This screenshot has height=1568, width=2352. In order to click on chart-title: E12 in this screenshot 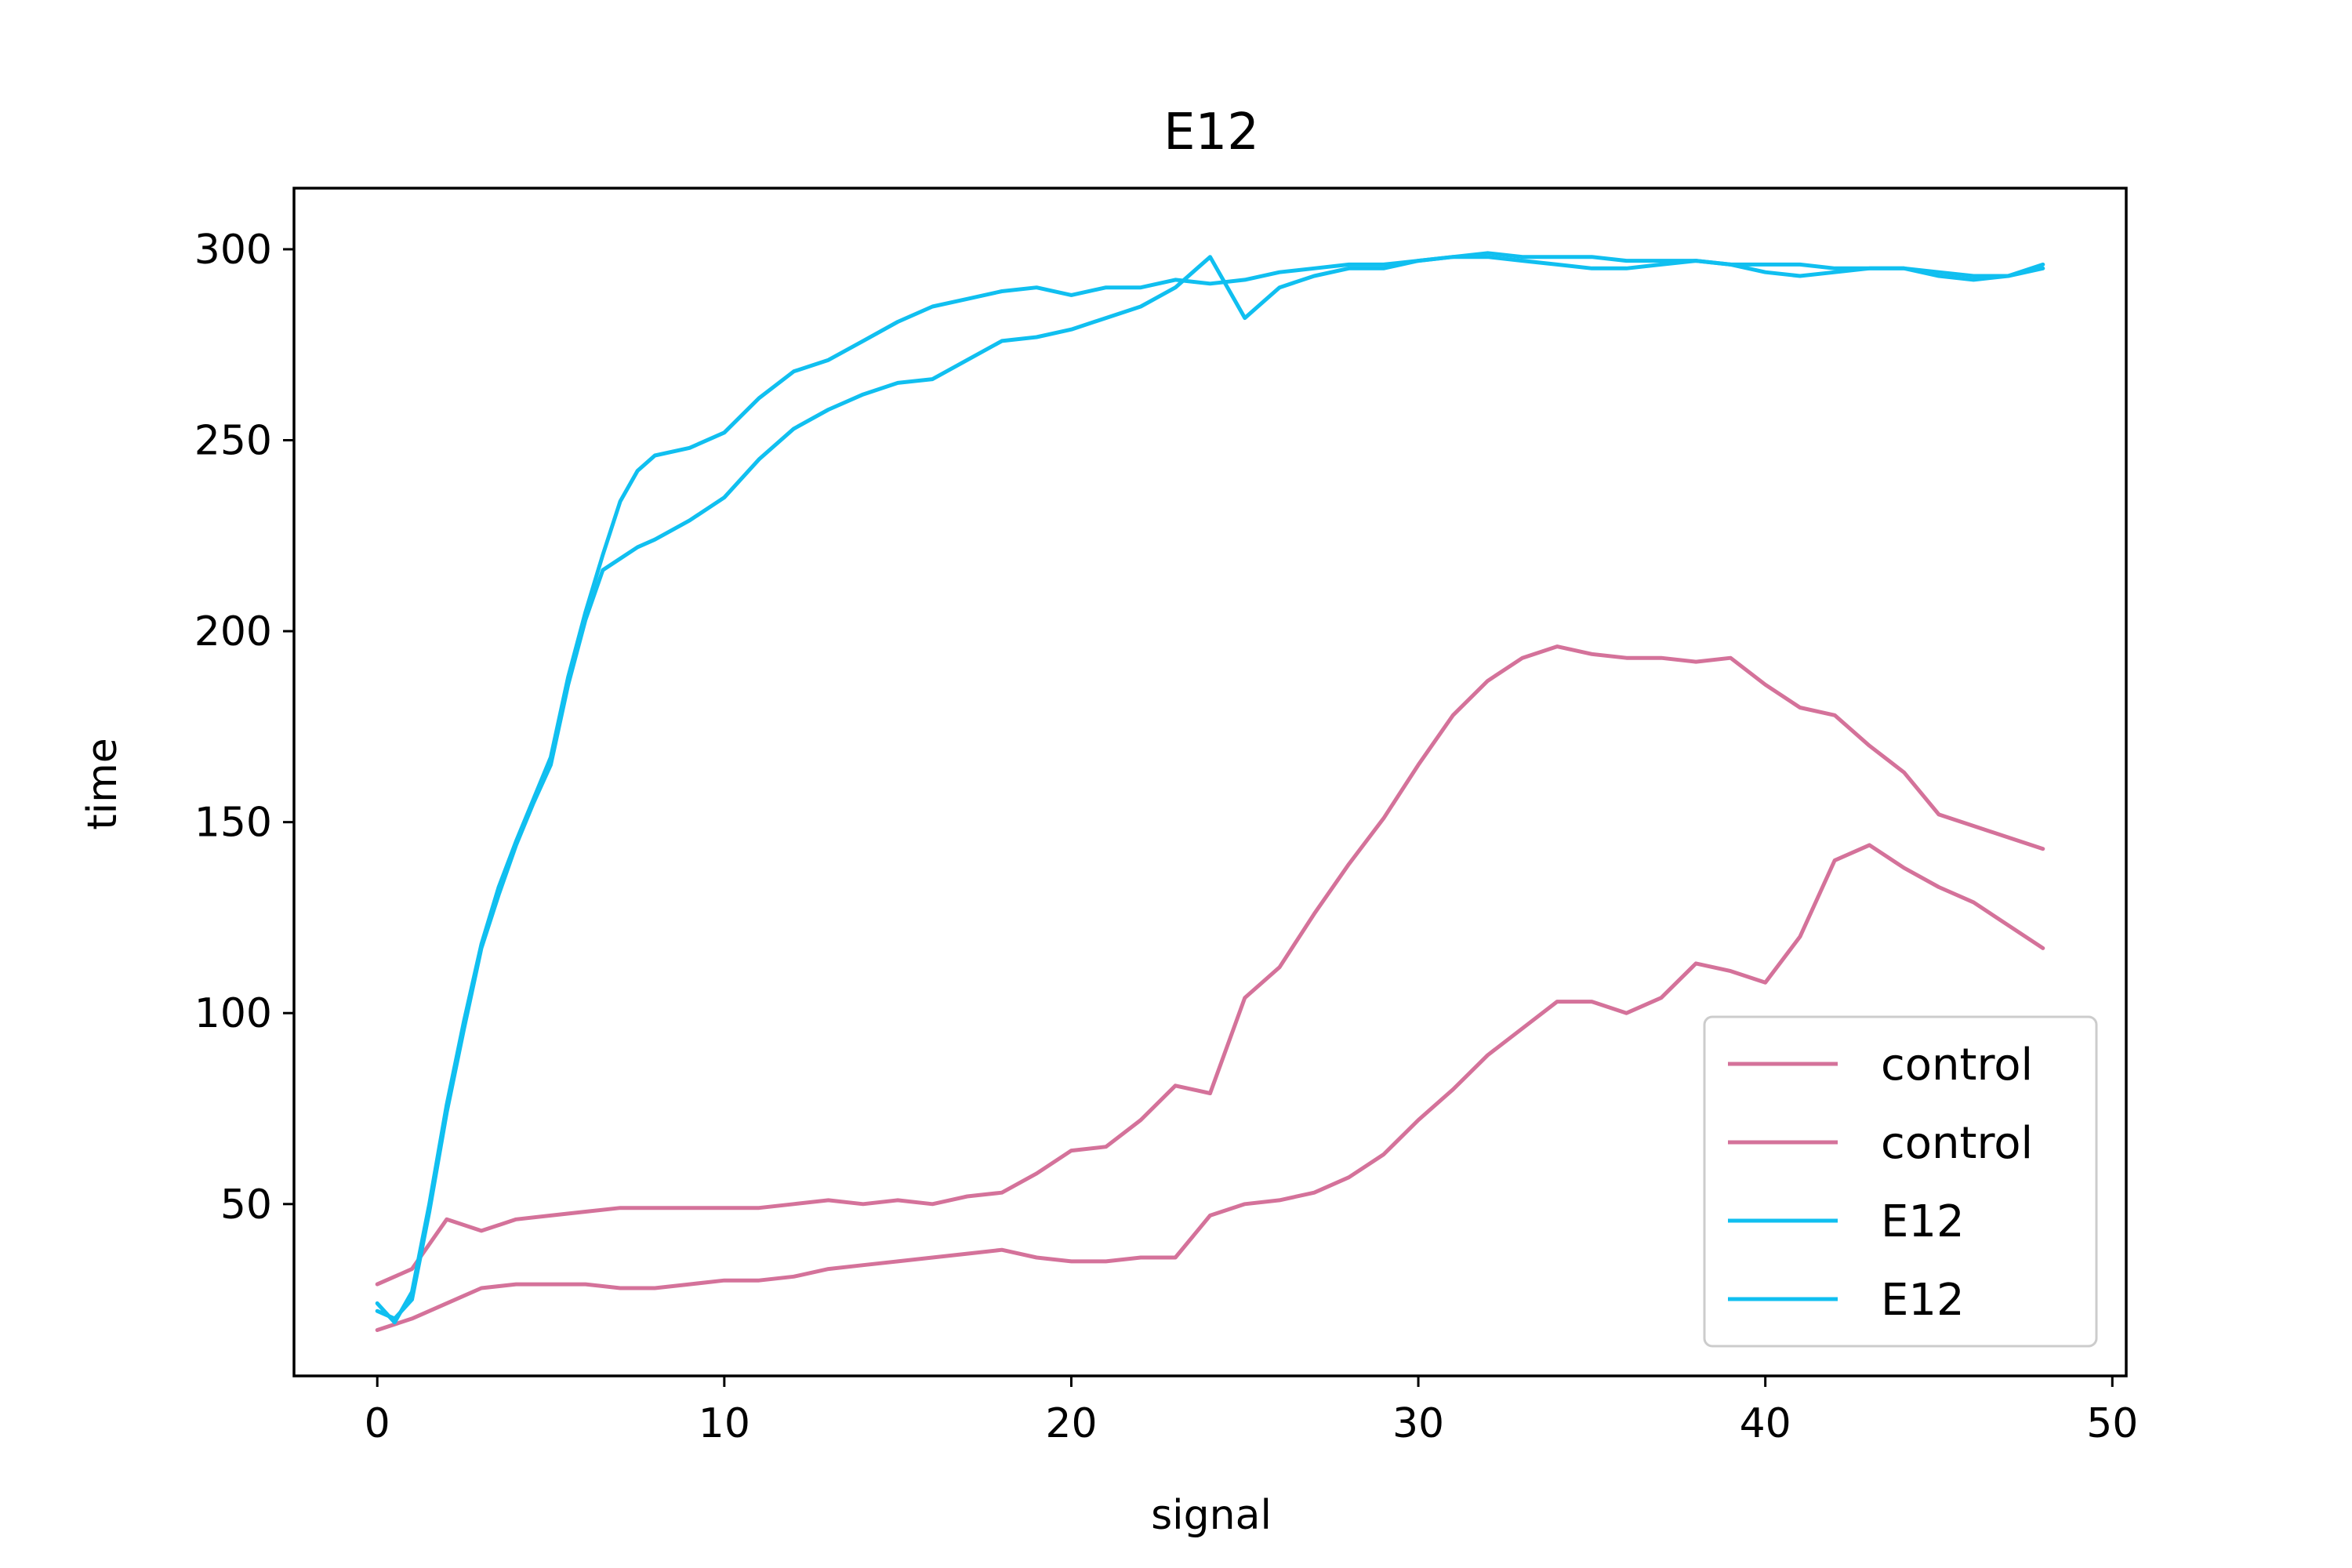, I will do `click(1211, 132)`.